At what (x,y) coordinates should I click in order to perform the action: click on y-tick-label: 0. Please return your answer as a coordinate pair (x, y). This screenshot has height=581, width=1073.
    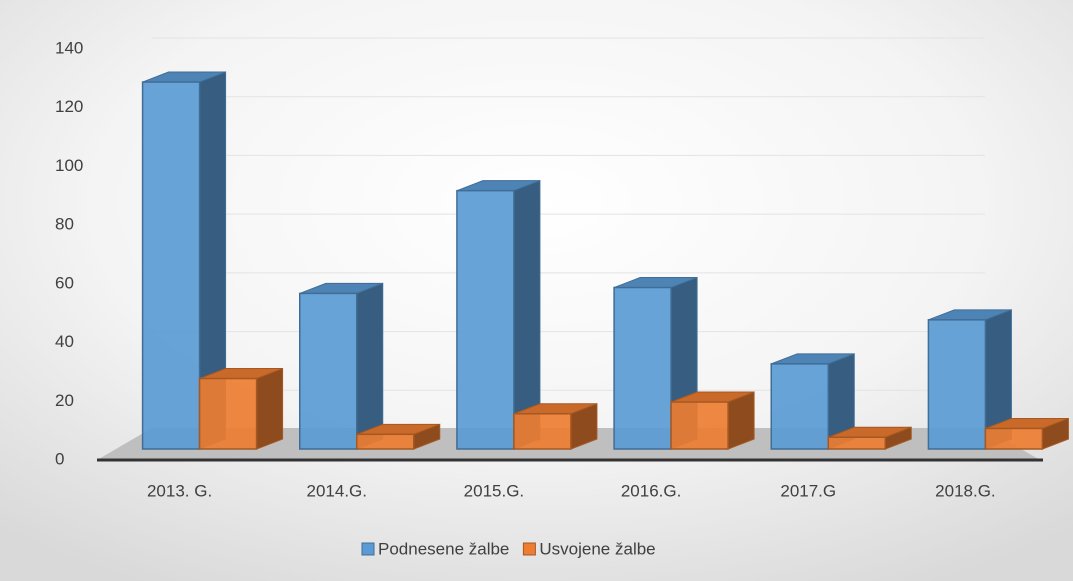
    Looking at the image, I should click on (59, 458).